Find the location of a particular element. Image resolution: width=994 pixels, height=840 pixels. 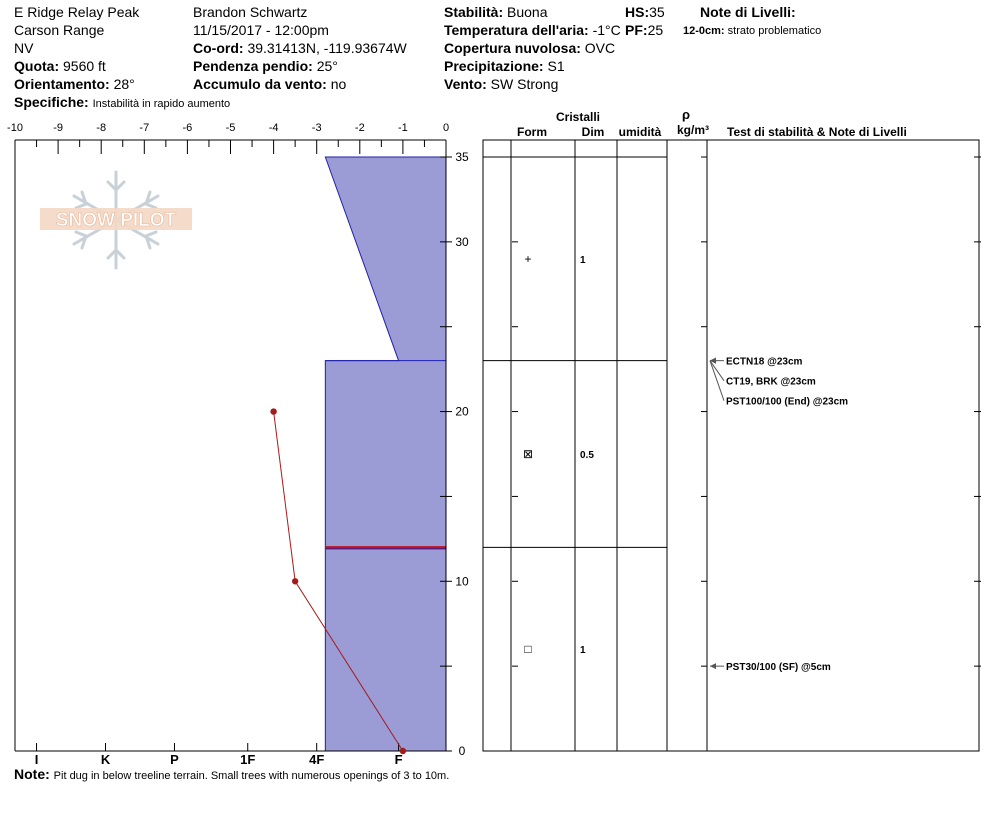

note-label: Note: is located at coordinates (32, 774).